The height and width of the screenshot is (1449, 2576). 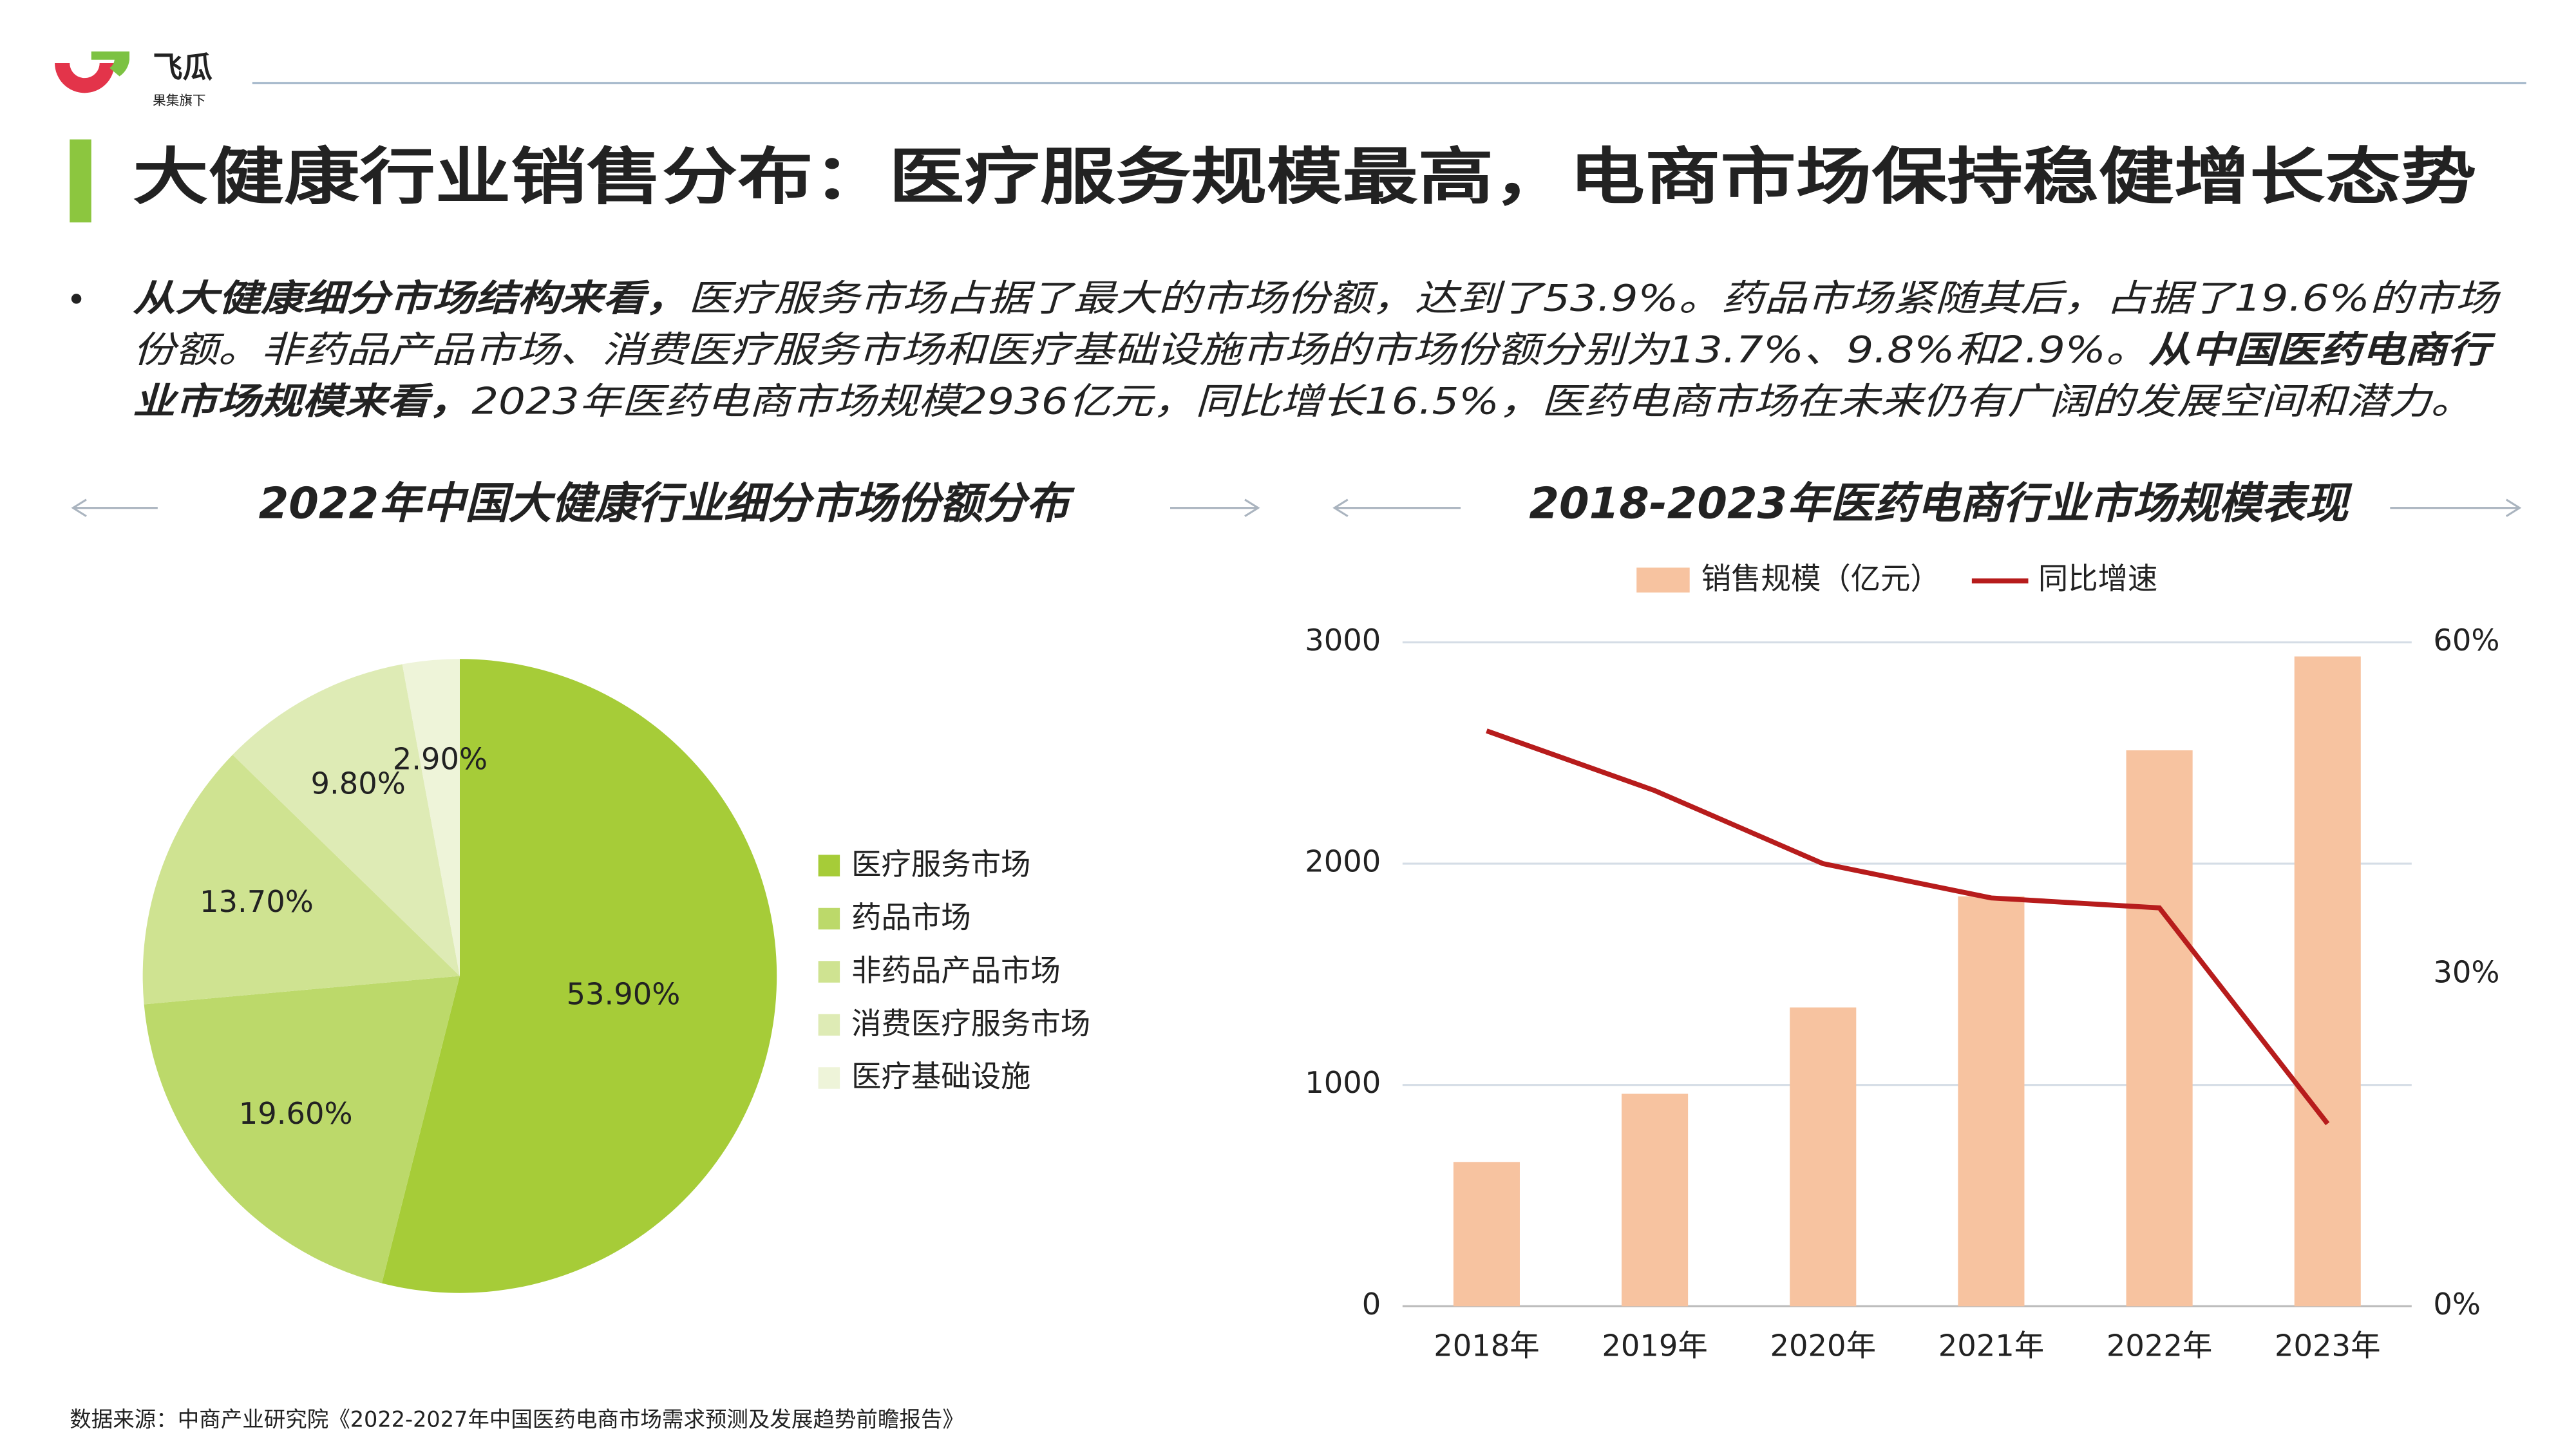 I want to click on chart-title: 2022年中国大健康行业细分市场份额分布, so click(x=667, y=503).